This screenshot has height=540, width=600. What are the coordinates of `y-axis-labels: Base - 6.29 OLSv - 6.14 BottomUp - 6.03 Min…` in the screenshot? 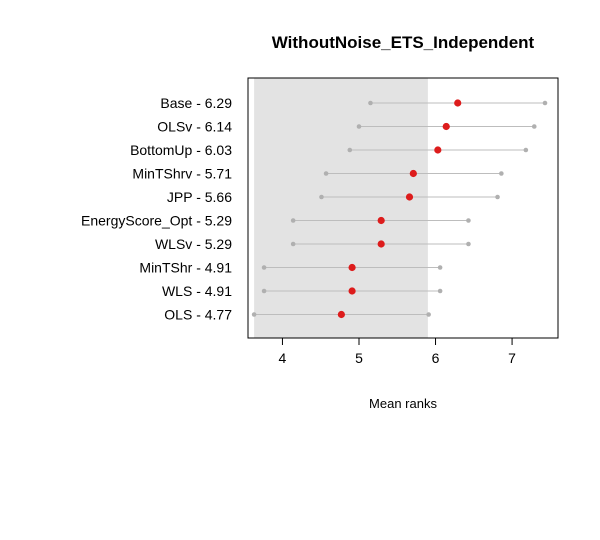 It's located at (156, 209).